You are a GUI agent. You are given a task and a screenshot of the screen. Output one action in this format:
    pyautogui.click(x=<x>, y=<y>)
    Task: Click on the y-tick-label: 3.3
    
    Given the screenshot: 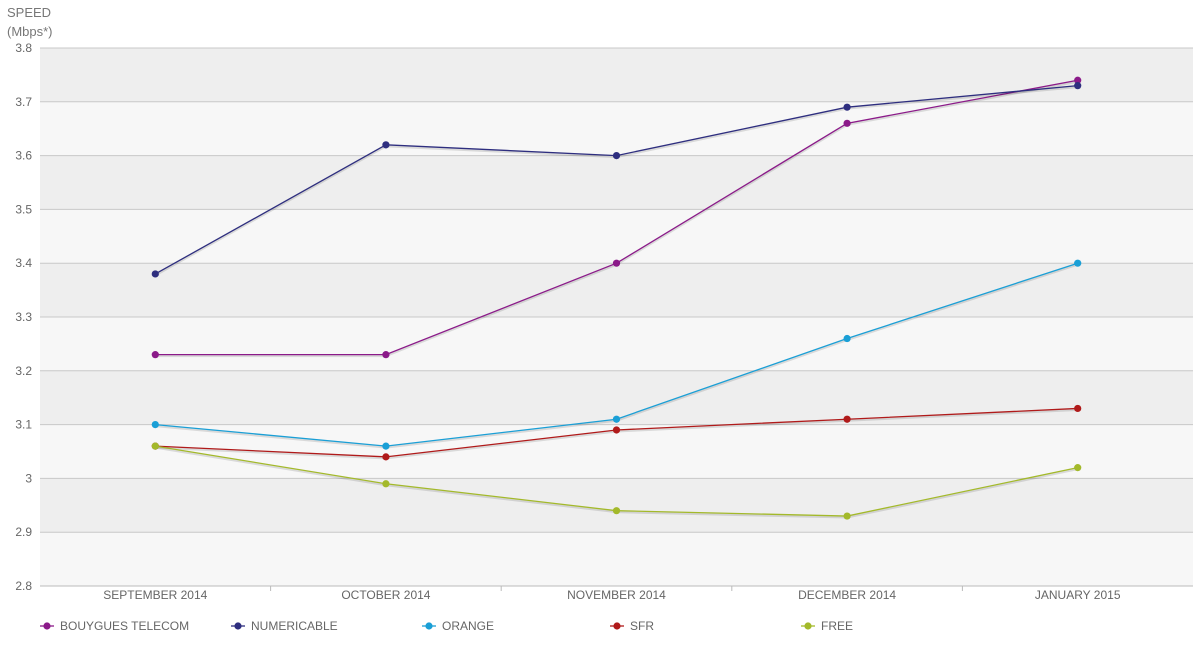 What is the action you would take?
    pyautogui.click(x=23, y=317)
    